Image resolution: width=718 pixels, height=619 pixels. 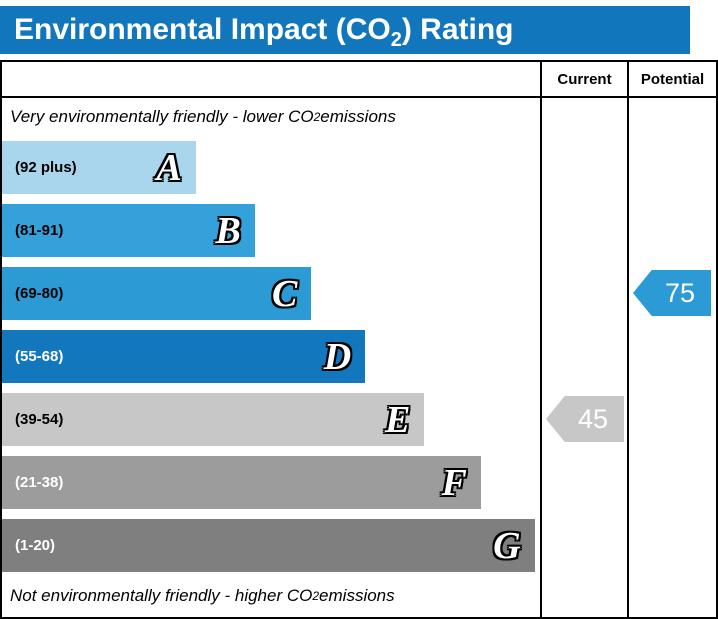 I want to click on band-letter: A, so click(x=169, y=167).